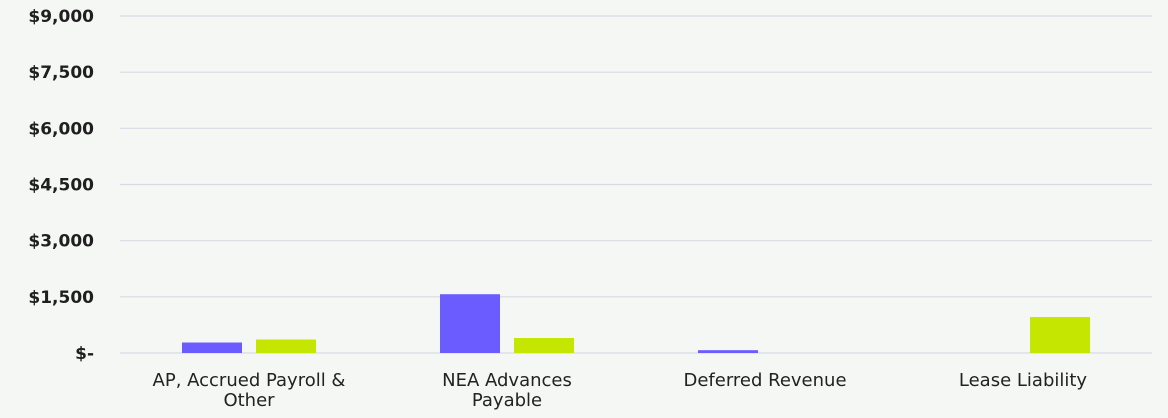 The image size is (1168, 418). Describe the element at coordinates (636, 323) in the screenshot. I see `bars` at that location.